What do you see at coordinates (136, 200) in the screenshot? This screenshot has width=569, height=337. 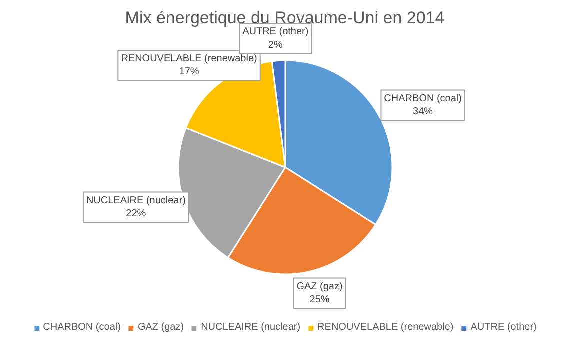 I see `slice-label: NUCLEAIRE (nuclear)` at bounding box center [136, 200].